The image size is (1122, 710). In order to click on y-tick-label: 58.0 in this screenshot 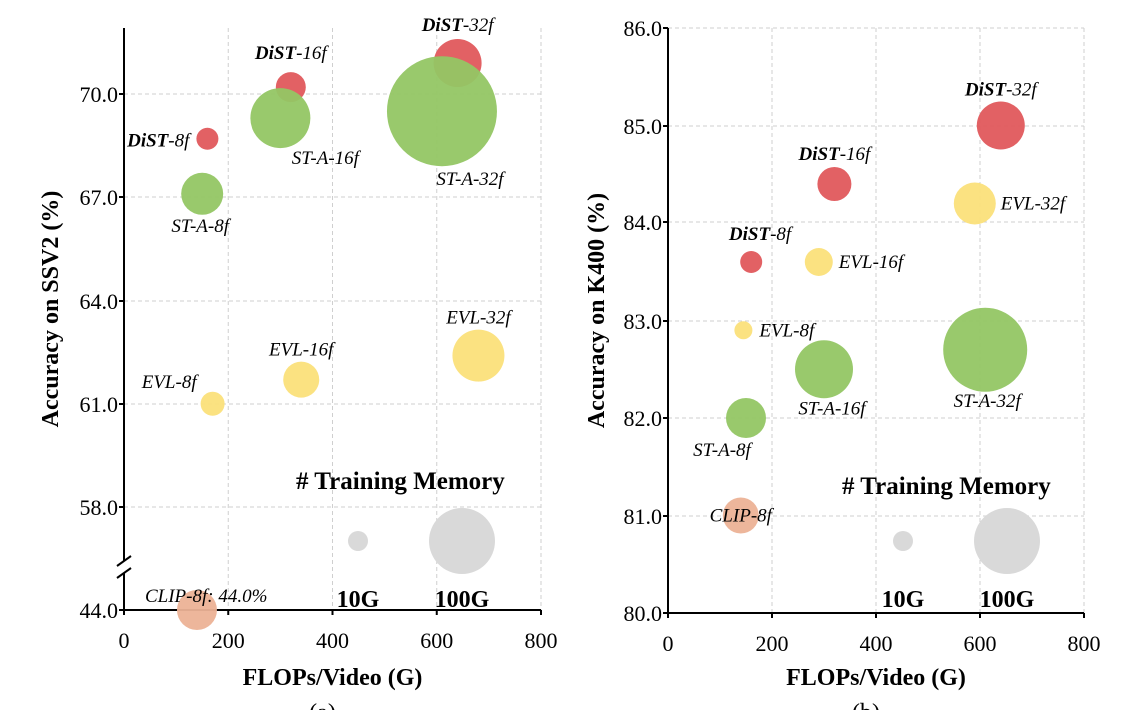, I will do `click(99, 507)`.